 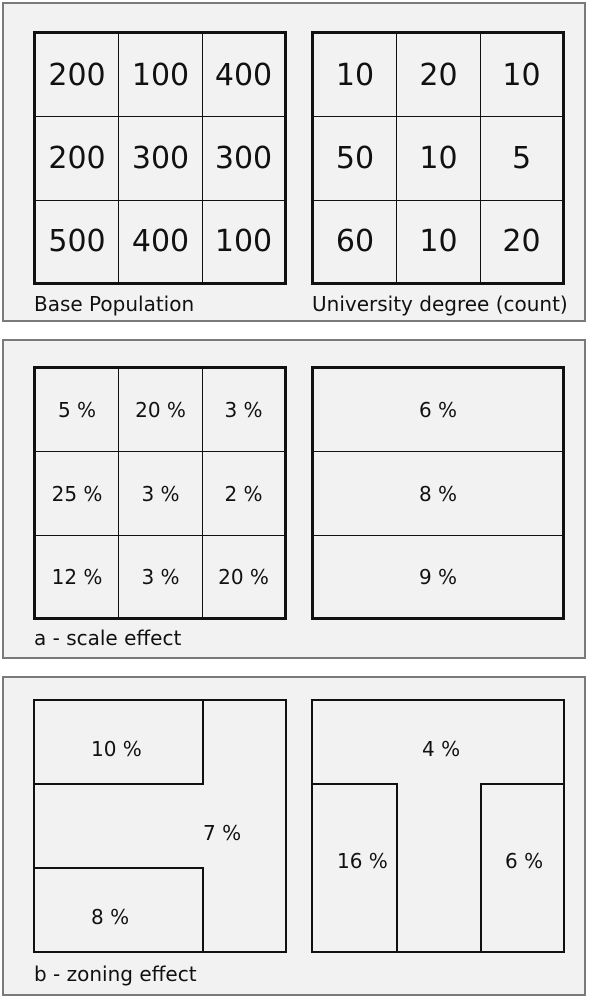 I want to click on cell-value: 5, so click(x=521, y=158).